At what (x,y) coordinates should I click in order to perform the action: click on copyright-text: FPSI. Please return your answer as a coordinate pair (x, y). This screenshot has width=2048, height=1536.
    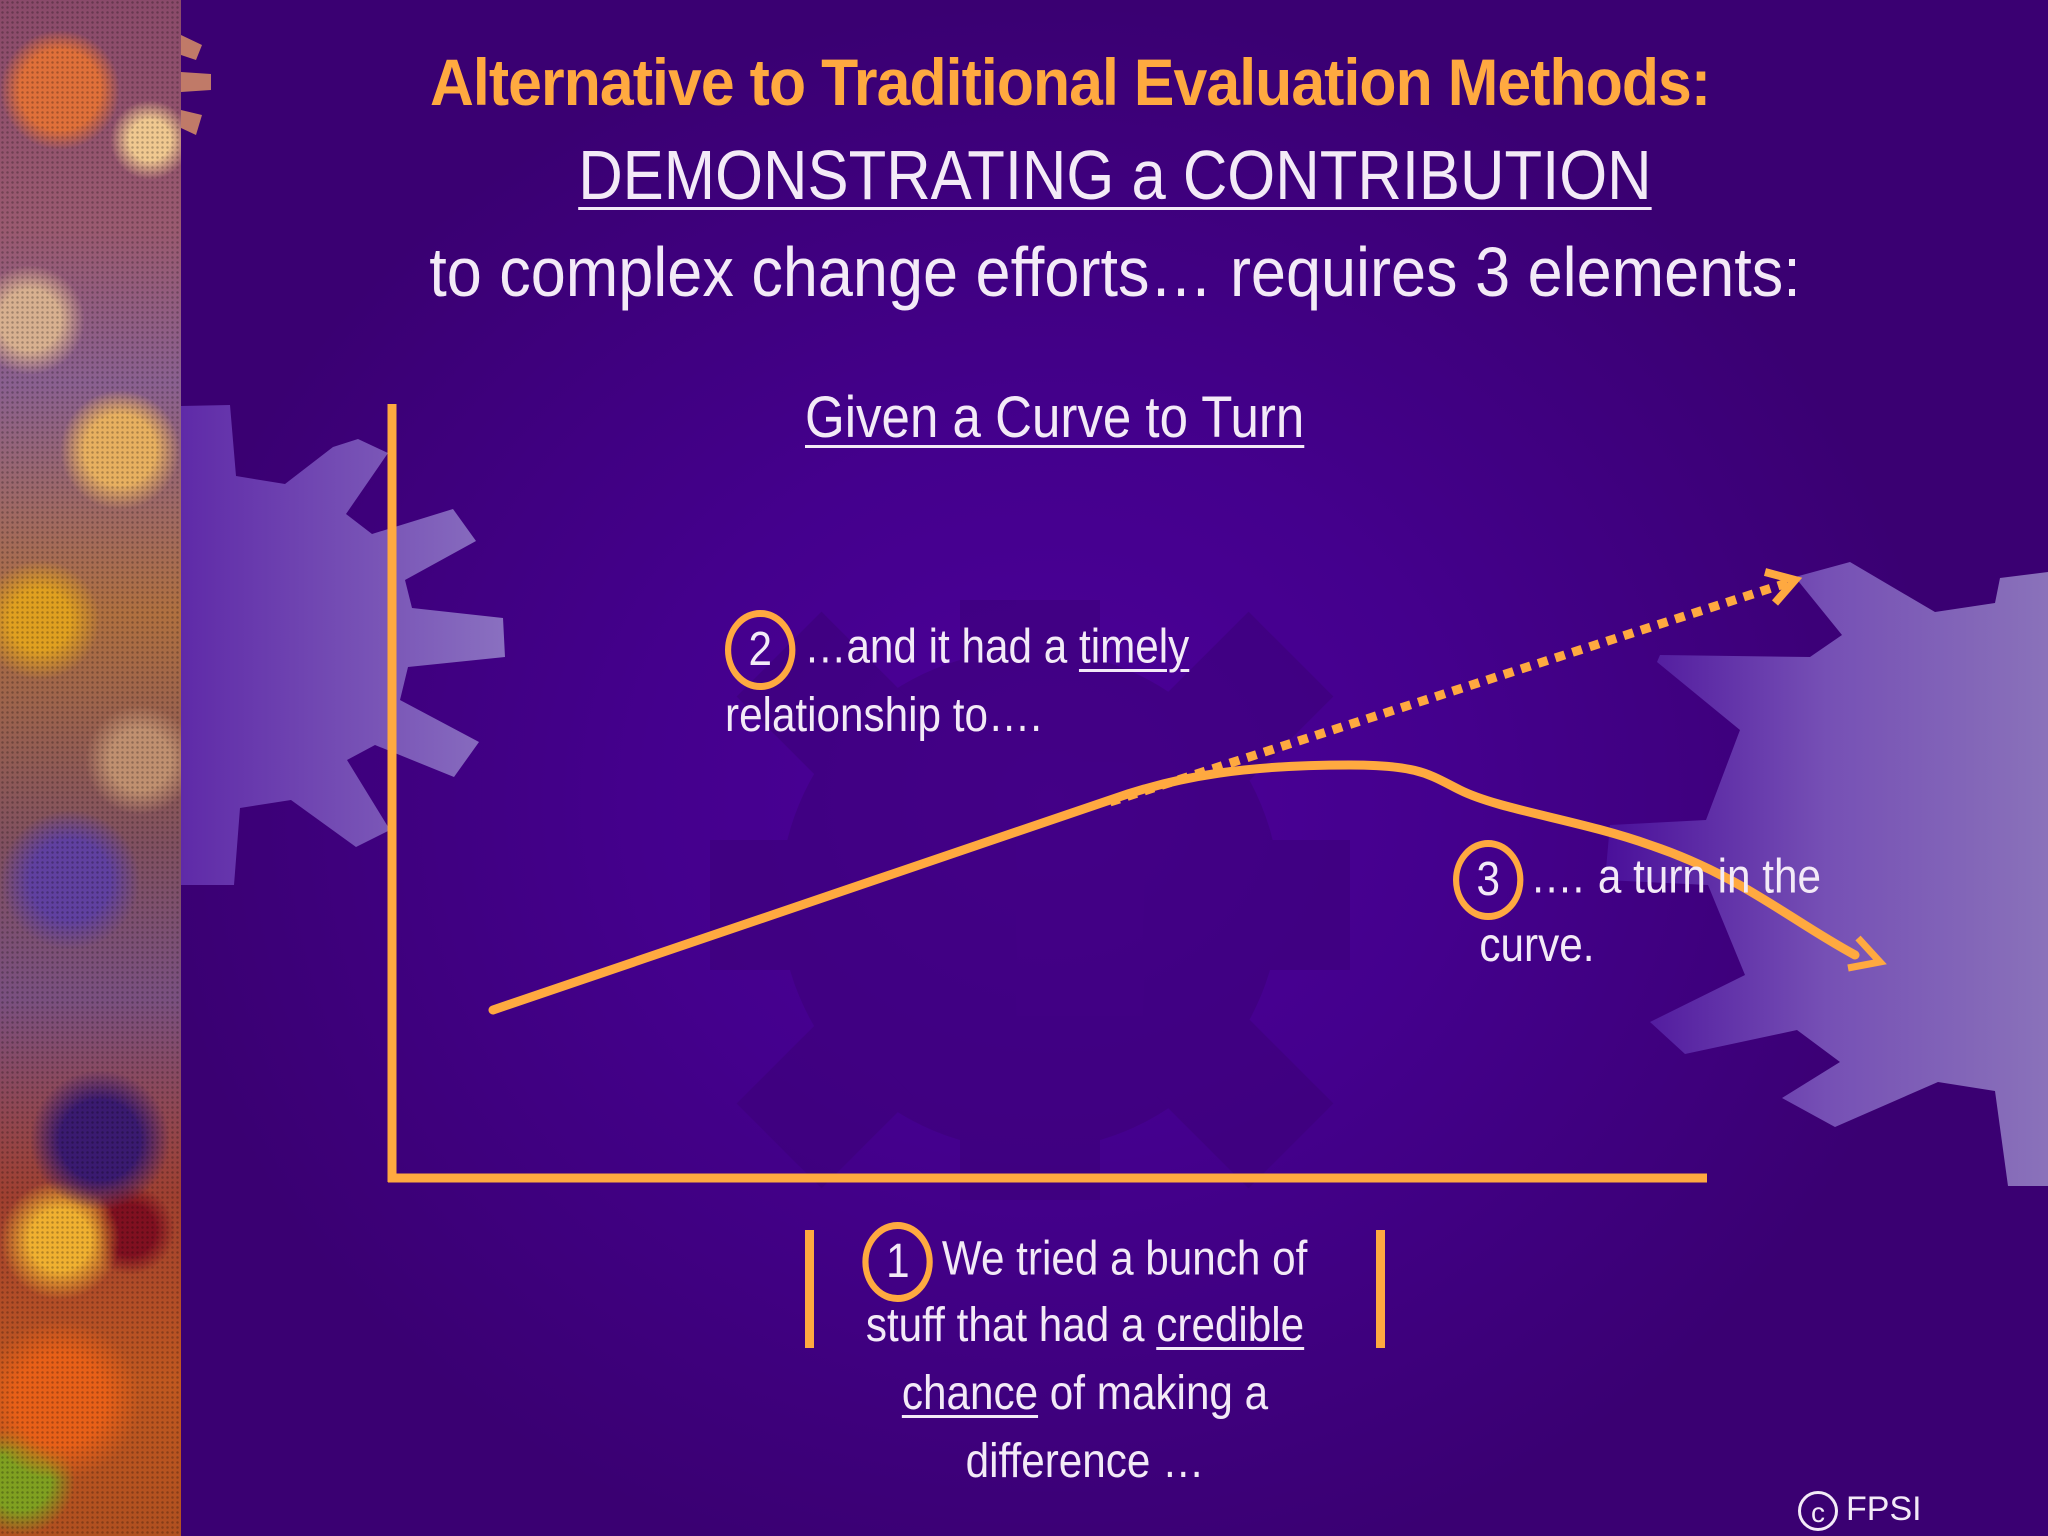
    Looking at the image, I should click on (1884, 1509).